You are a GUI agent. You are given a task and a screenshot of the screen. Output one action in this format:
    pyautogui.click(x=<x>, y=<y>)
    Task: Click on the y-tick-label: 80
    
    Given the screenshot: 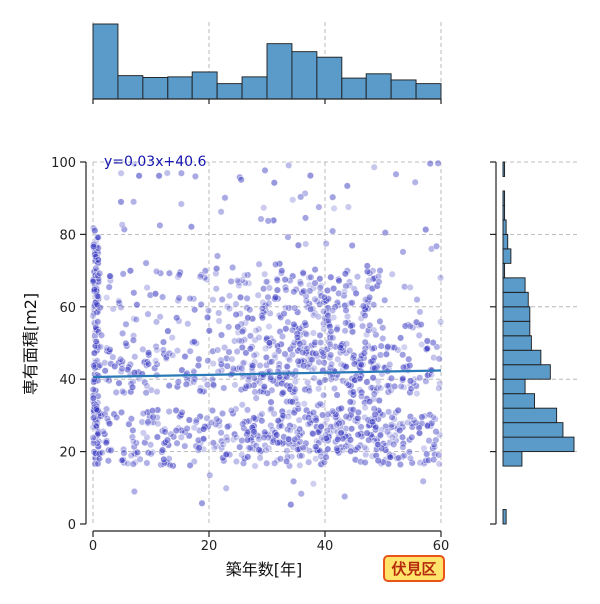 What is the action you would take?
    pyautogui.click(x=67, y=235)
    